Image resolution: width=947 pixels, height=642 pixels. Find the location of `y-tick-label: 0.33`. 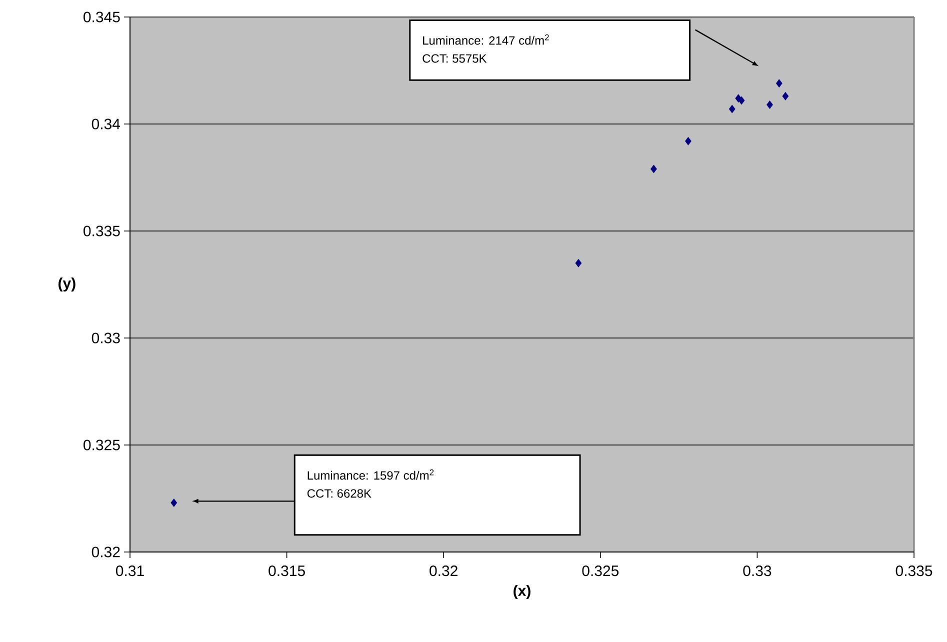

y-tick-label: 0.33 is located at coordinates (106, 338).